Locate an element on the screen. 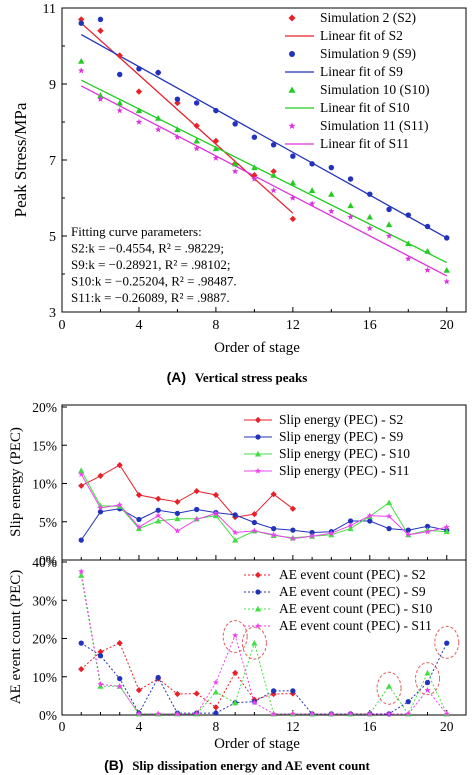  chart-b-bottom-legend-marker is located at coordinates (258, 575).